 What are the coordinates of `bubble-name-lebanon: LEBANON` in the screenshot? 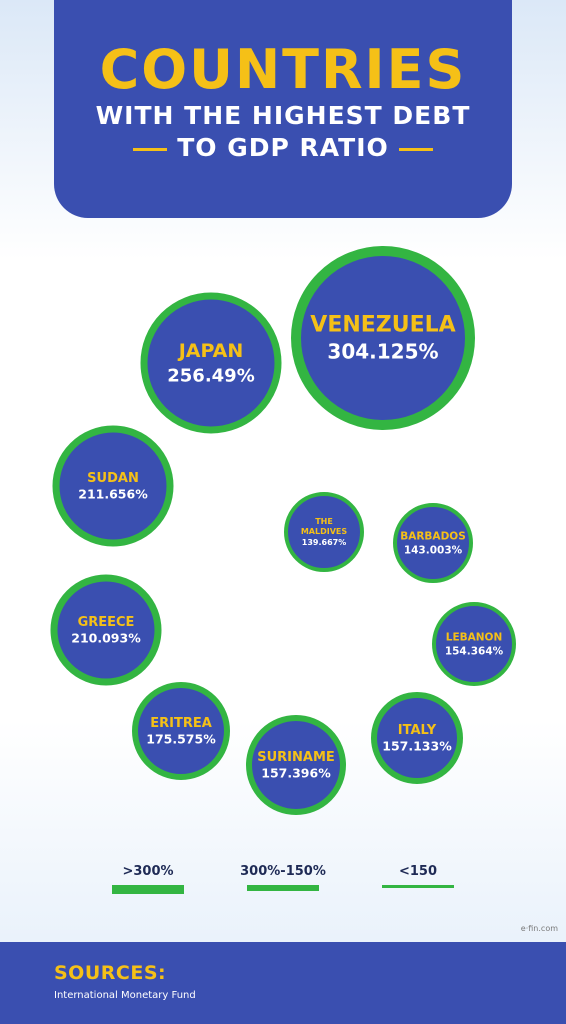 It's located at (474, 637).